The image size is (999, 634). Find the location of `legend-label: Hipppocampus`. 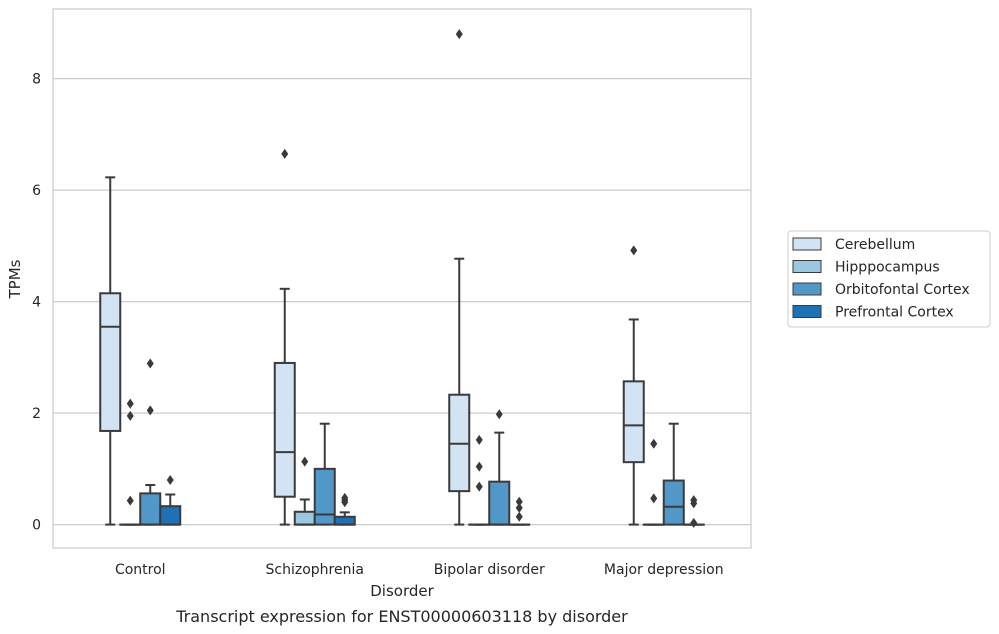

legend-label: Hipppocampus is located at coordinates (887, 268).